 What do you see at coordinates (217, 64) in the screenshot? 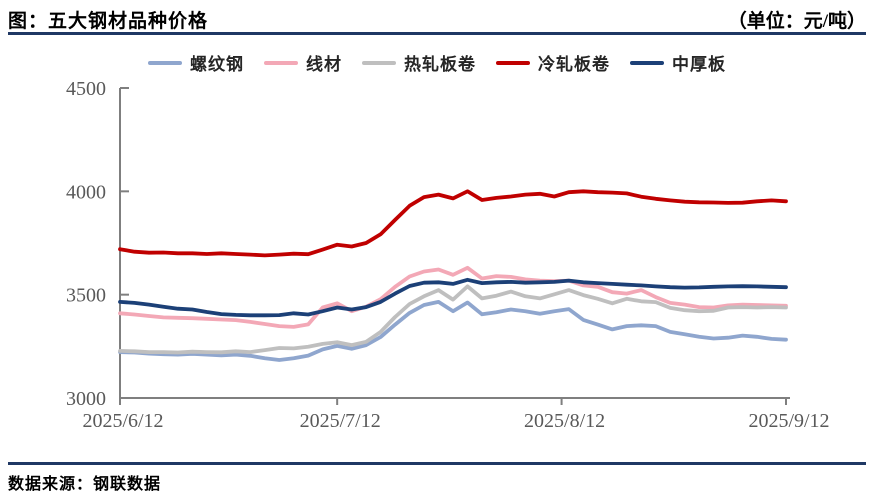
I see `legend-label-rebar: 螺纹钢` at bounding box center [217, 64].